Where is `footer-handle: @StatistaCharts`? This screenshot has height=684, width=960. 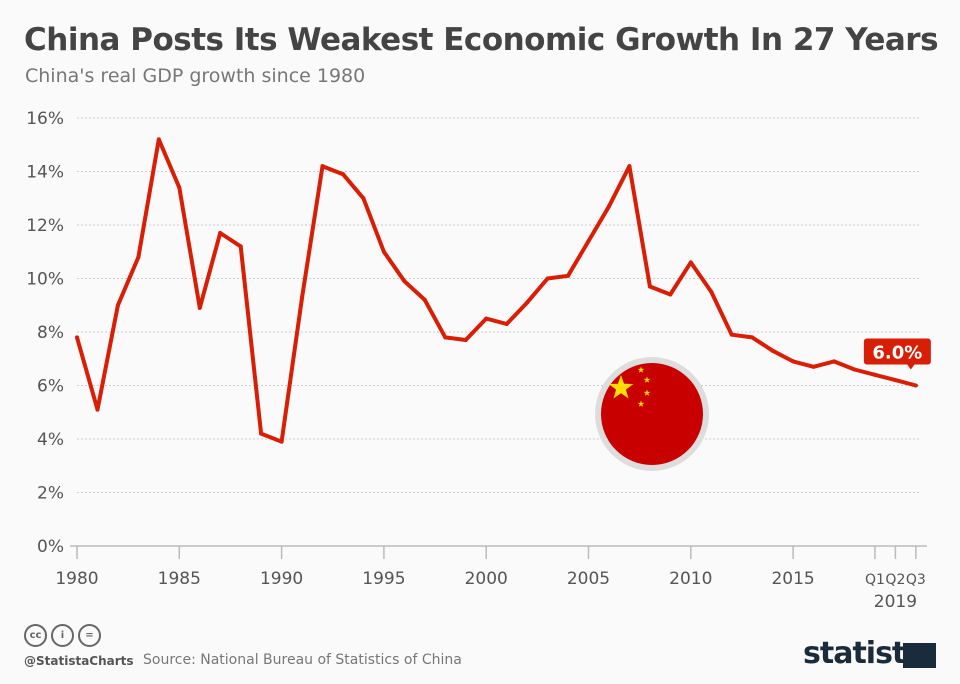
footer-handle: @StatistaCharts is located at coordinates (79, 661).